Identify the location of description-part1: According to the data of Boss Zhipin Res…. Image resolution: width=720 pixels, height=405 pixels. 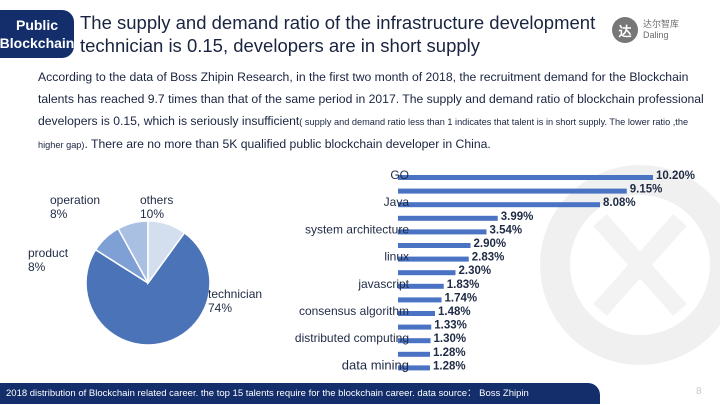
(371, 99).